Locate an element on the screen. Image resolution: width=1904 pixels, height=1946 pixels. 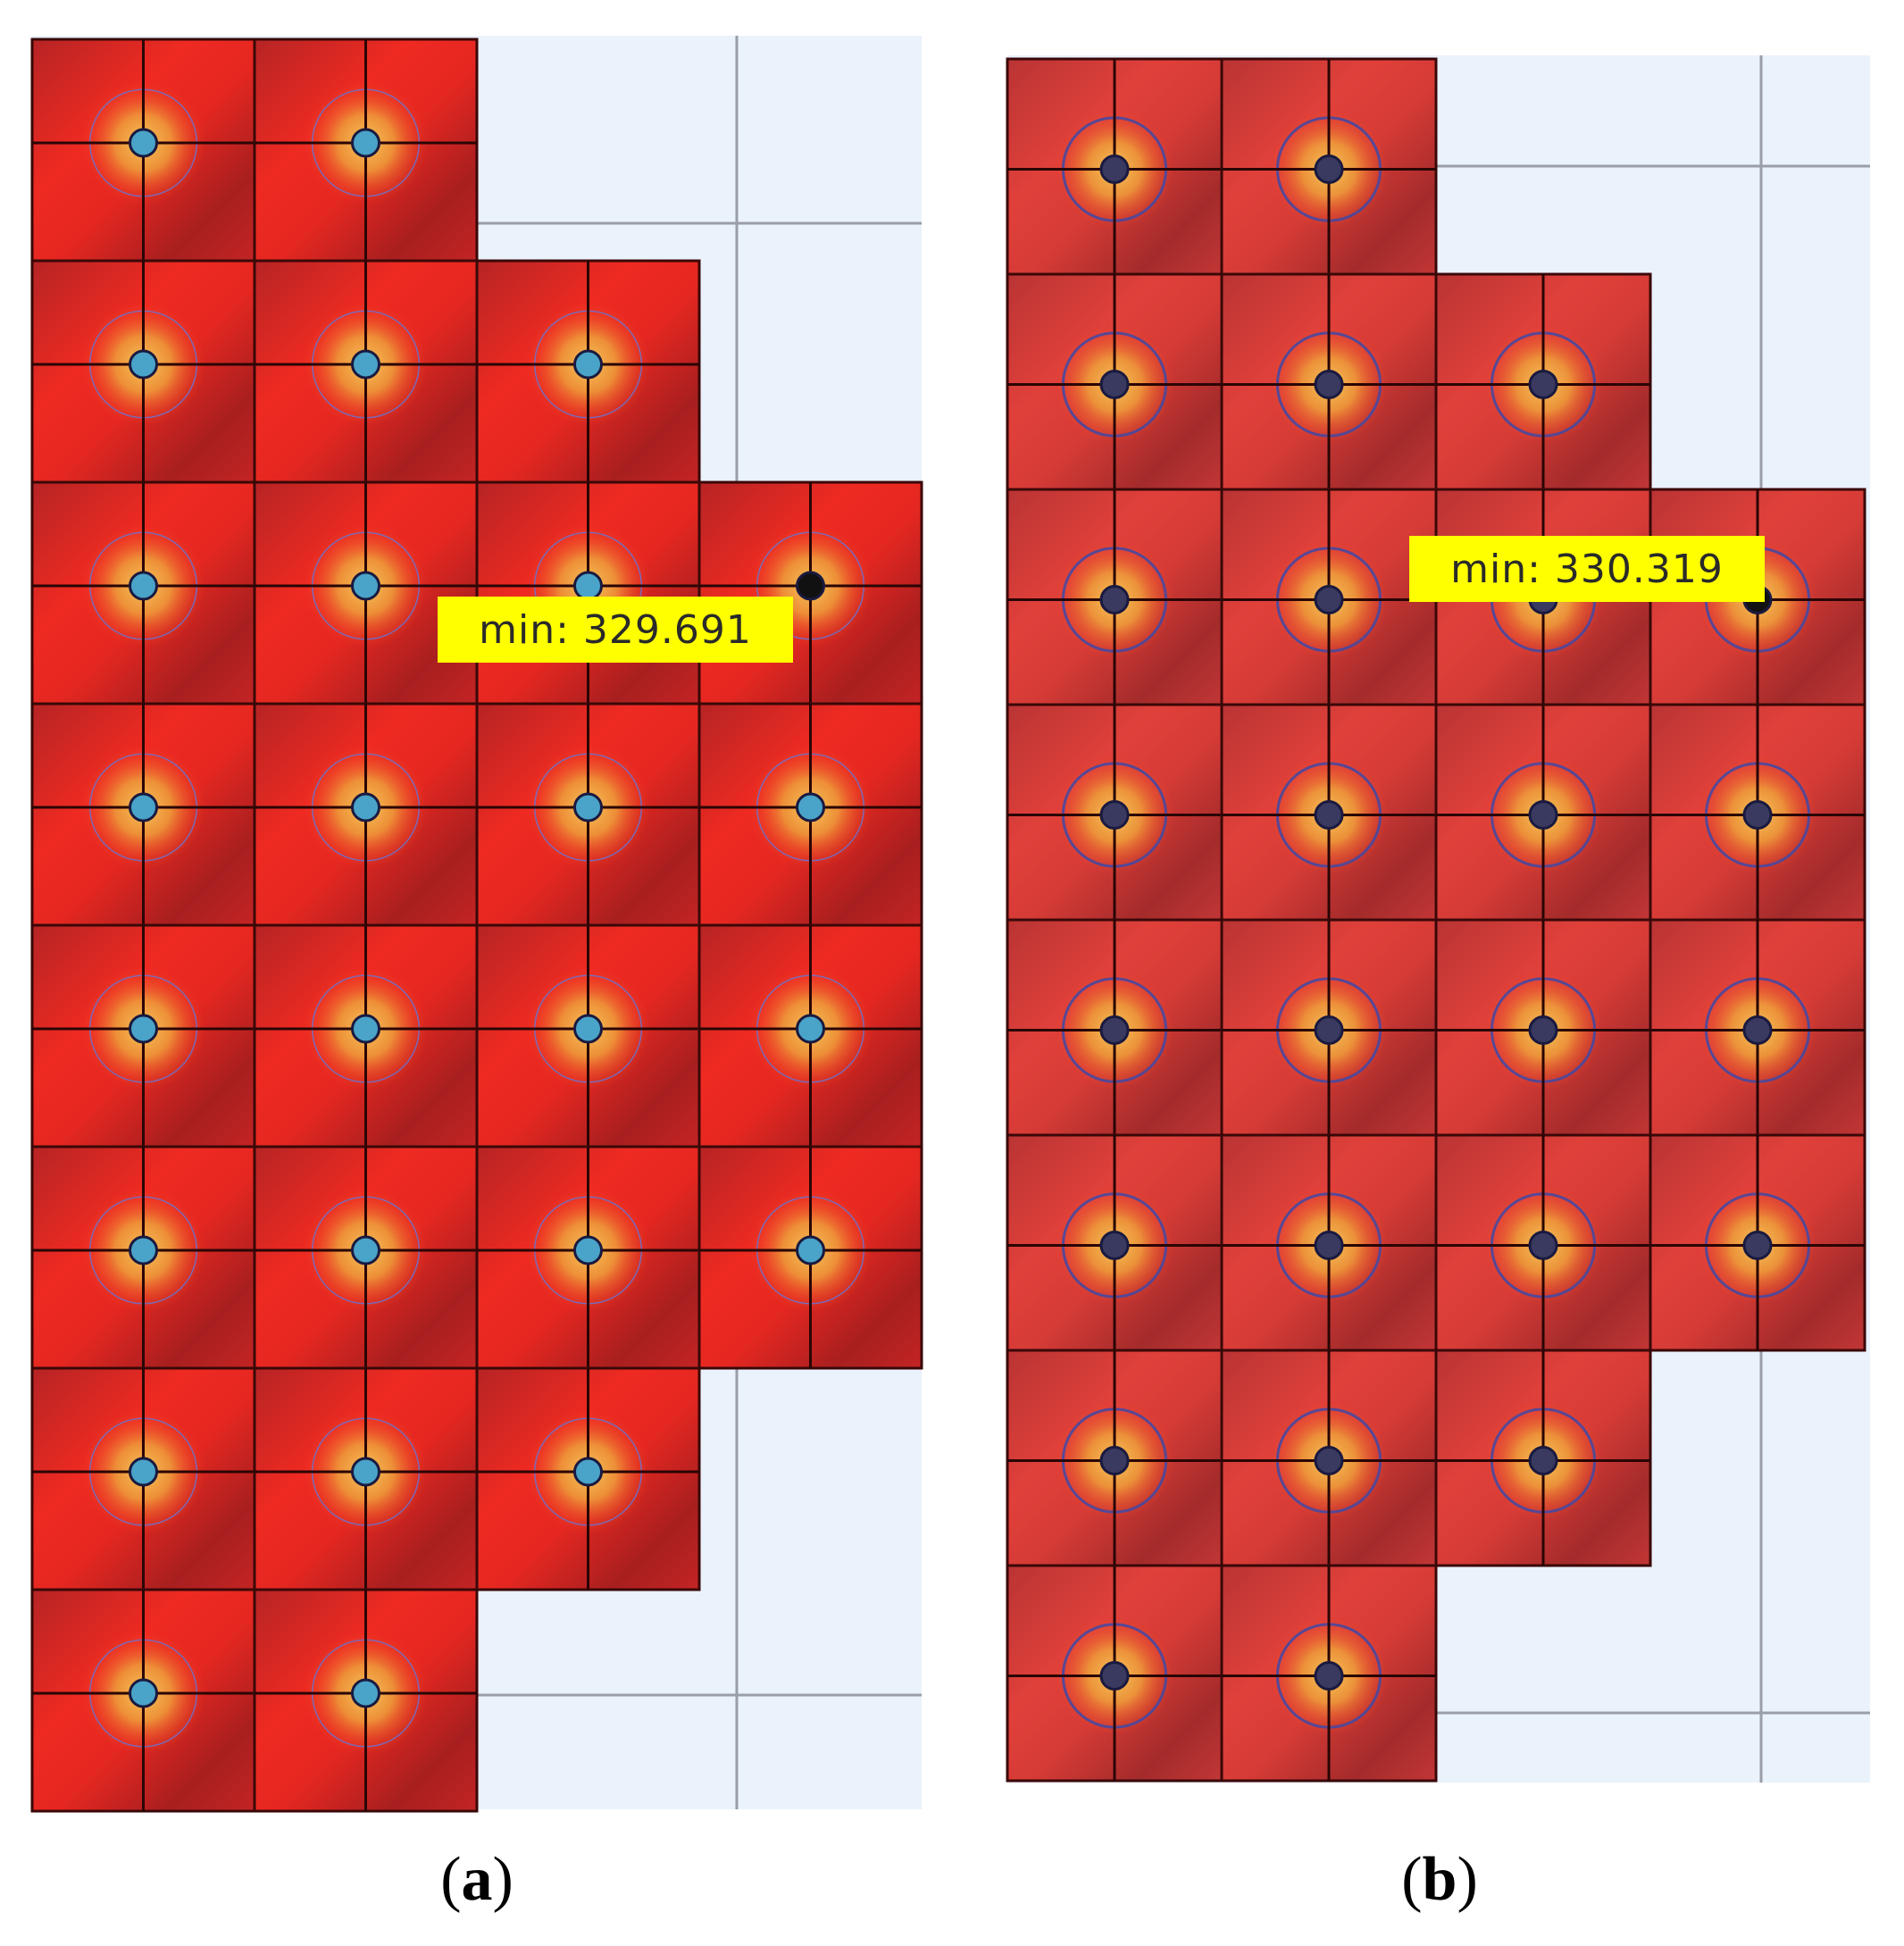
caption-a-letter: a is located at coordinates (477, 1879).